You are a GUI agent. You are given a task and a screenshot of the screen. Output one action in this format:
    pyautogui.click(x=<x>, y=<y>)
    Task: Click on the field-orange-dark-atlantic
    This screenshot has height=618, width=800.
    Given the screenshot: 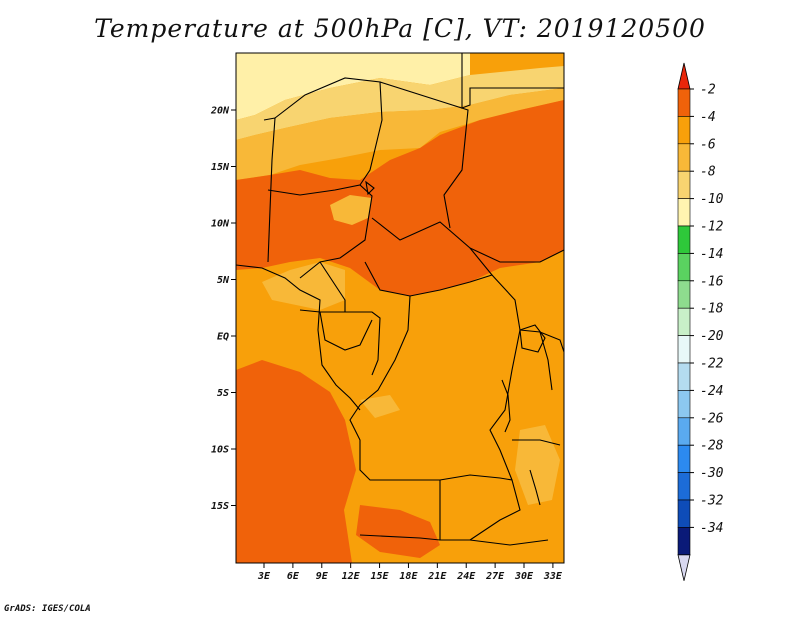 What is the action you would take?
    pyautogui.click(x=296, y=461)
    